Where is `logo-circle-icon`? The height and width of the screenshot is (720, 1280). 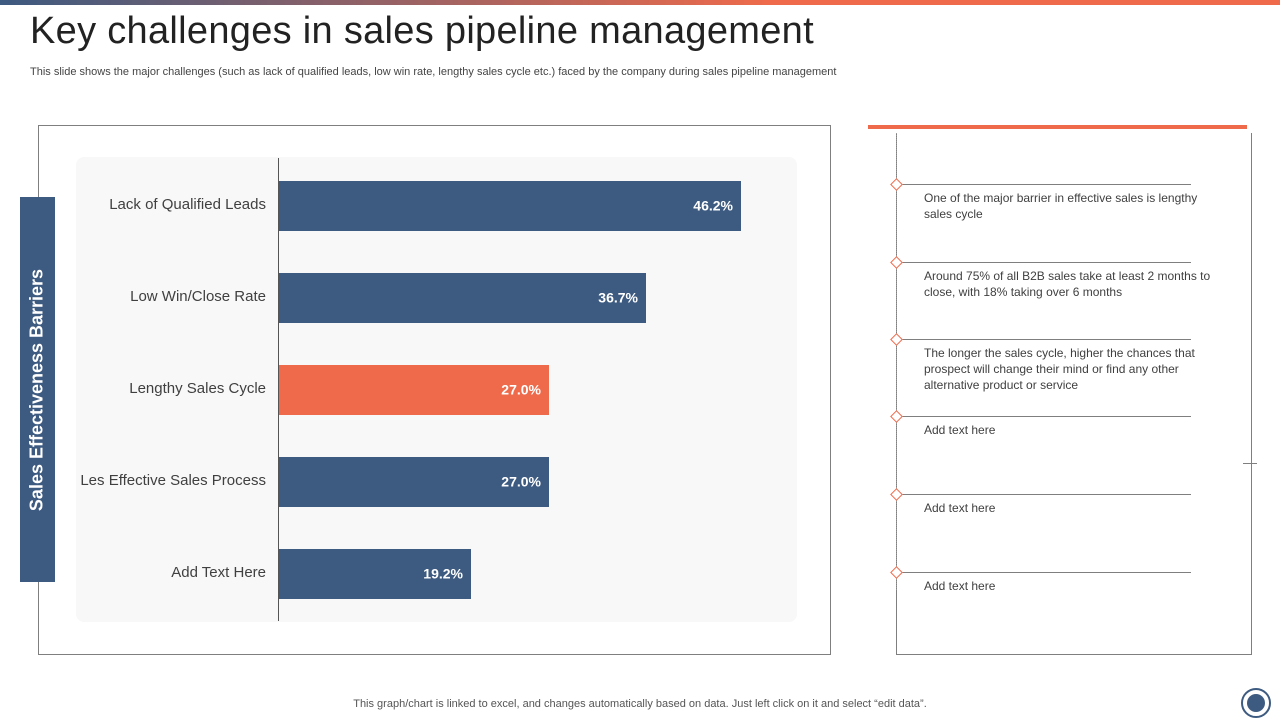
logo-circle-icon is located at coordinates (1256, 703).